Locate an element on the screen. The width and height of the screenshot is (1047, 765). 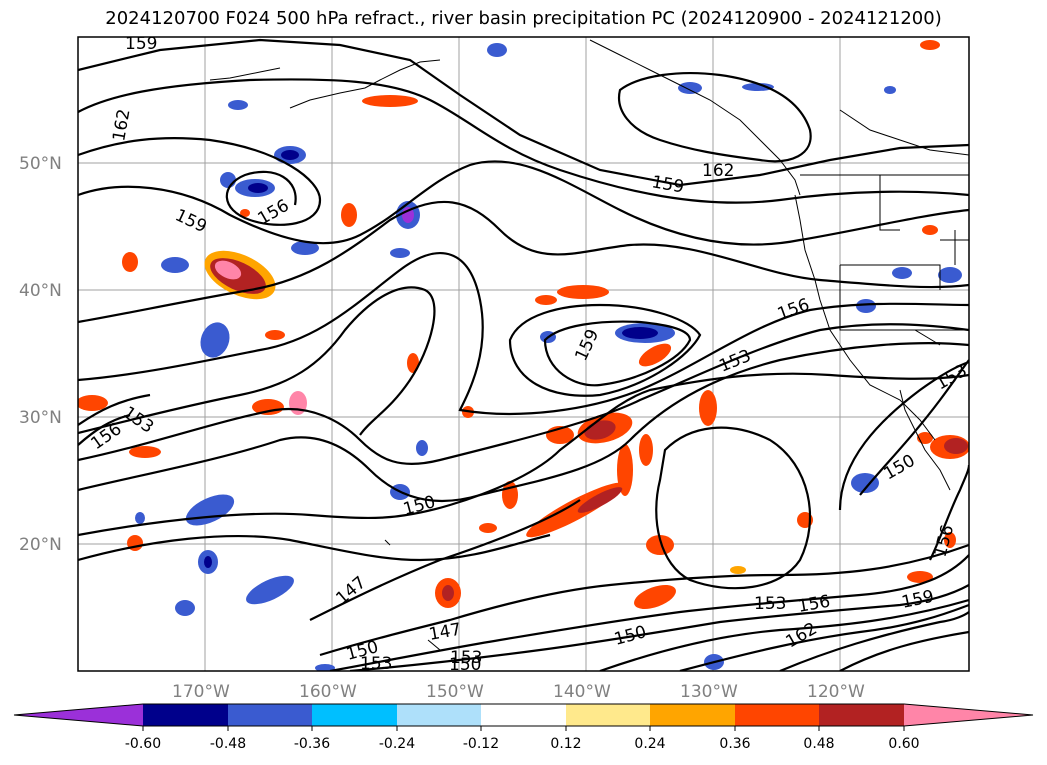
lat-tick-label: 30°N is located at coordinates (40, 418).